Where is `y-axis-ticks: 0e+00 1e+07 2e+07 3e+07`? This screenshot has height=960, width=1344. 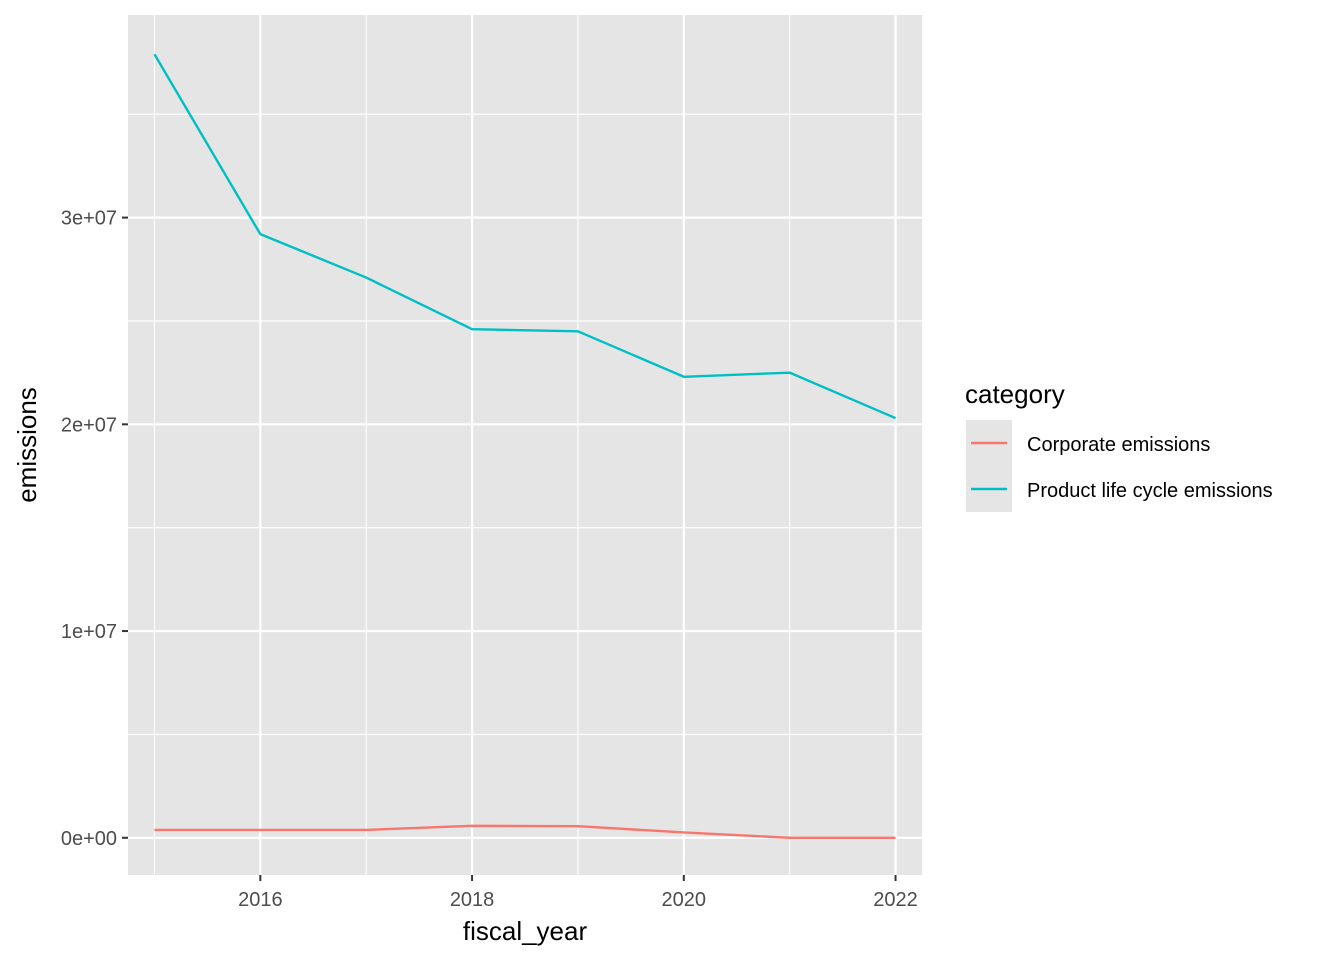 y-axis-ticks: 0e+00 1e+07 2e+07 3e+07 is located at coordinates (94, 529).